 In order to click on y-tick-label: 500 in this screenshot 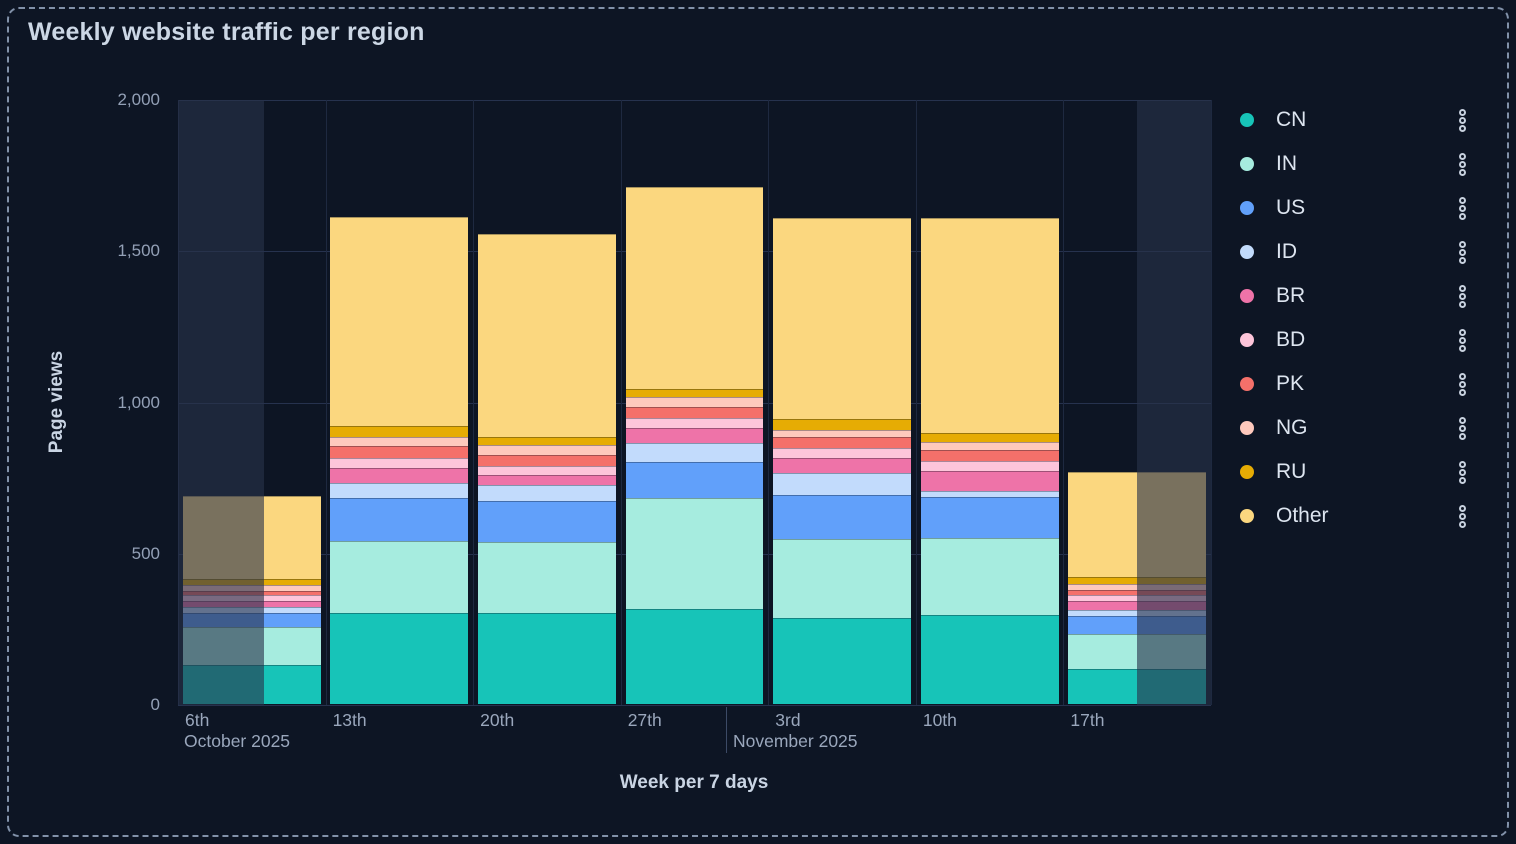, I will do `click(145, 553)`.